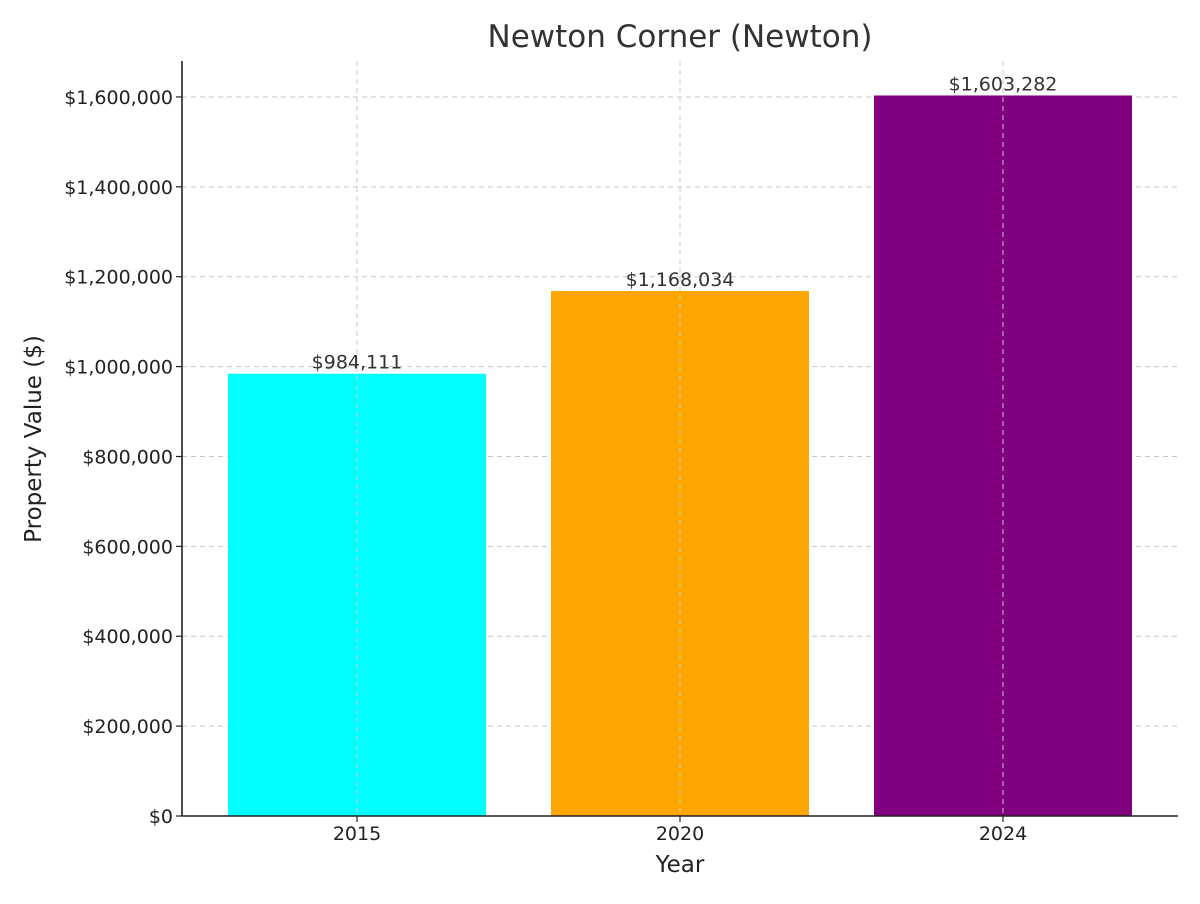 The image size is (1200, 904). Describe the element at coordinates (680, 280) in the screenshot. I see `value-label-2020: $1,168,034` at that location.